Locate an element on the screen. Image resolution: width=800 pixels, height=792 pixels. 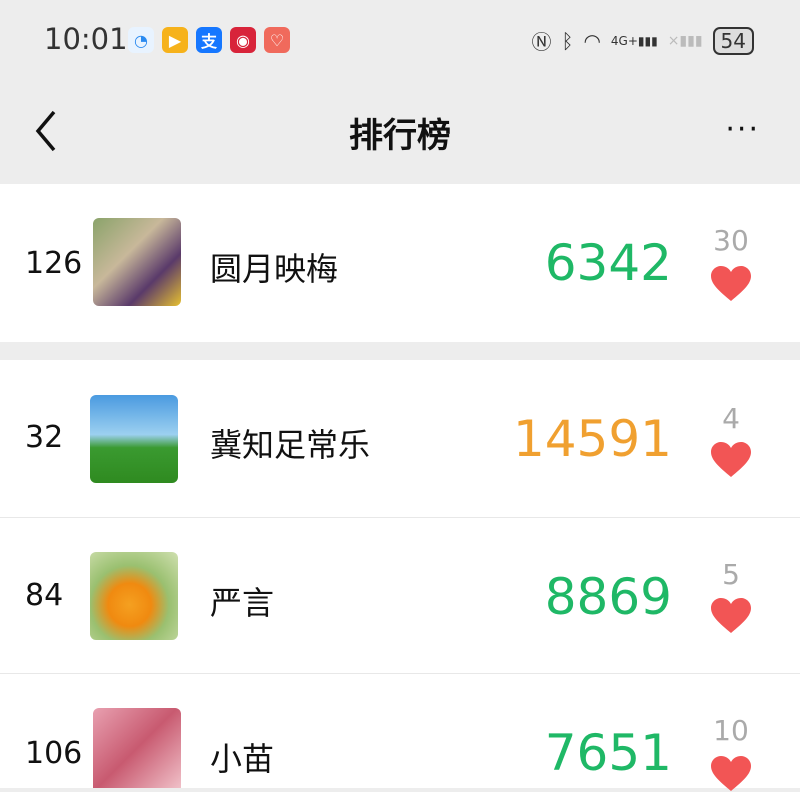
network-type: 4G+ is located at coordinates (624, 40).